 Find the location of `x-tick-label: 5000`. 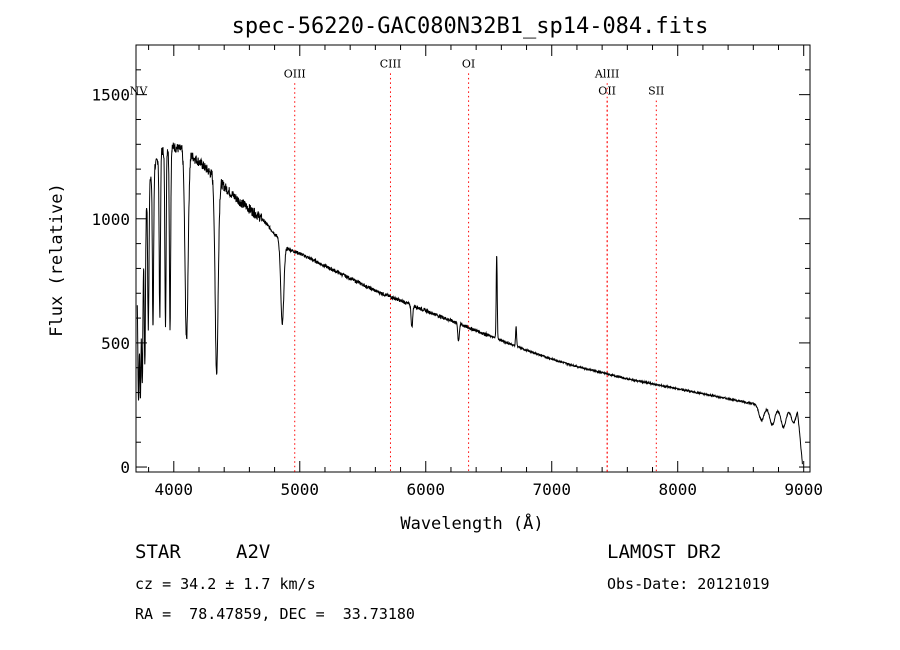

x-tick-label: 5000 is located at coordinates (300, 489).